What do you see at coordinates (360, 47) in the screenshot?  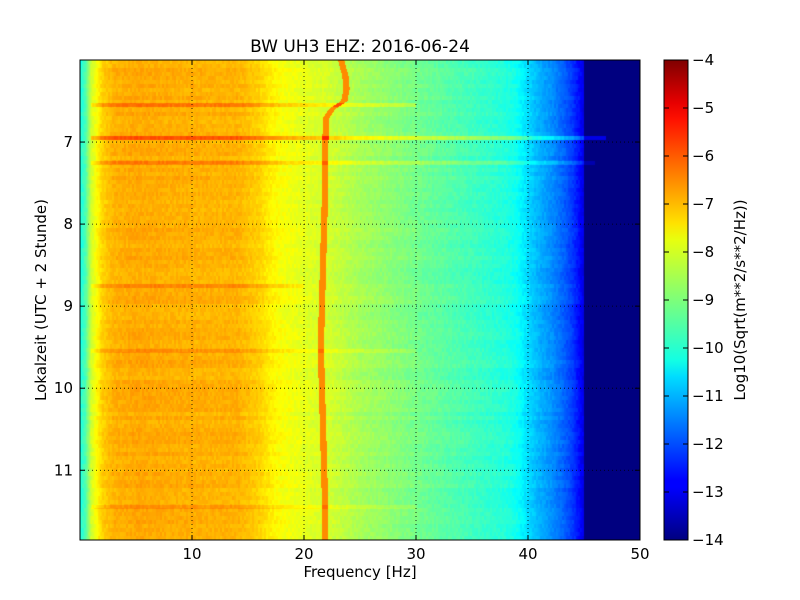 I see `chart-title: BW UH3 EHZ: 2016-06-24` at bounding box center [360, 47].